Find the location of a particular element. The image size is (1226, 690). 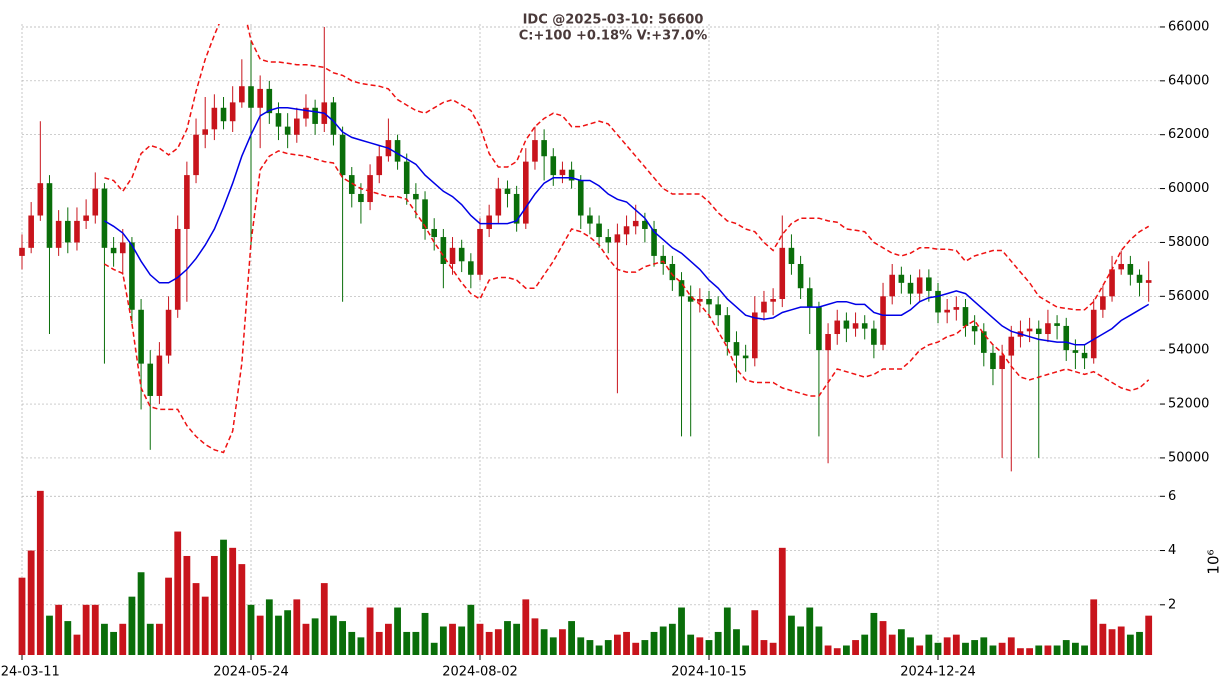

y-tick-label: 60000 is located at coordinates (1188, 188).